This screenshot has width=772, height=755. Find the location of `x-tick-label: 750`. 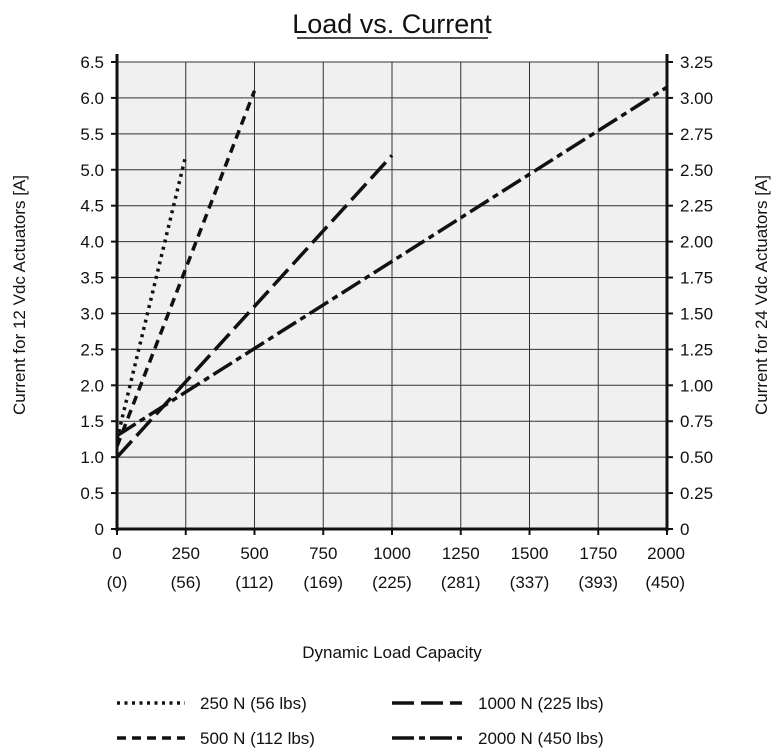

x-tick-label: 750 is located at coordinates (323, 553).